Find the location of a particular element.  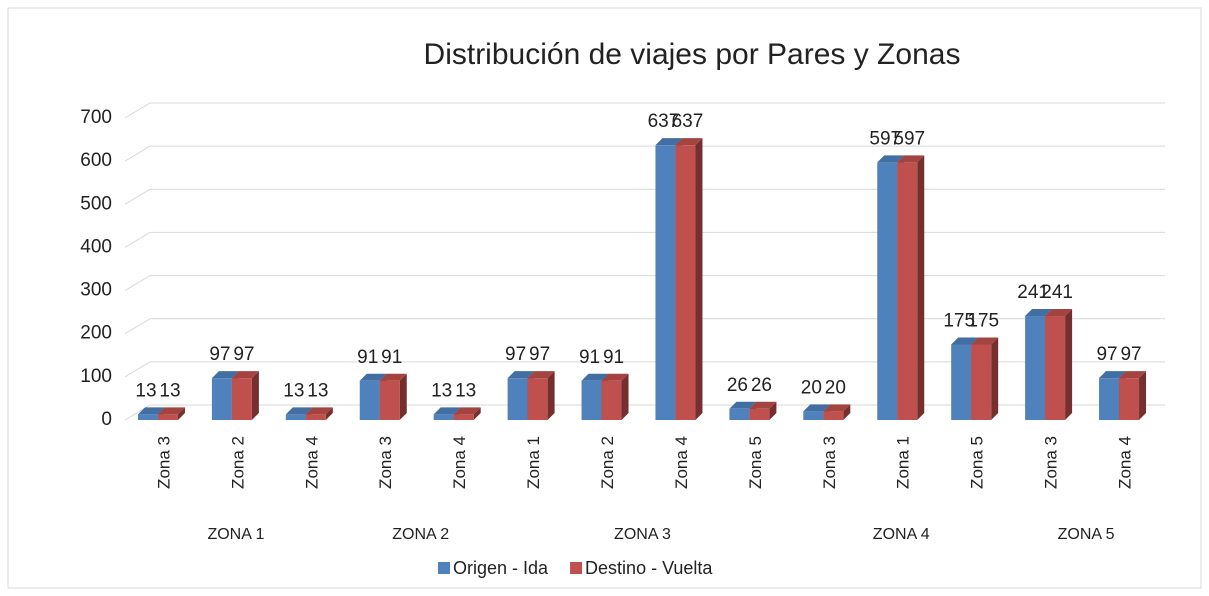

y-tick-label: 500 is located at coordinates (96, 203).